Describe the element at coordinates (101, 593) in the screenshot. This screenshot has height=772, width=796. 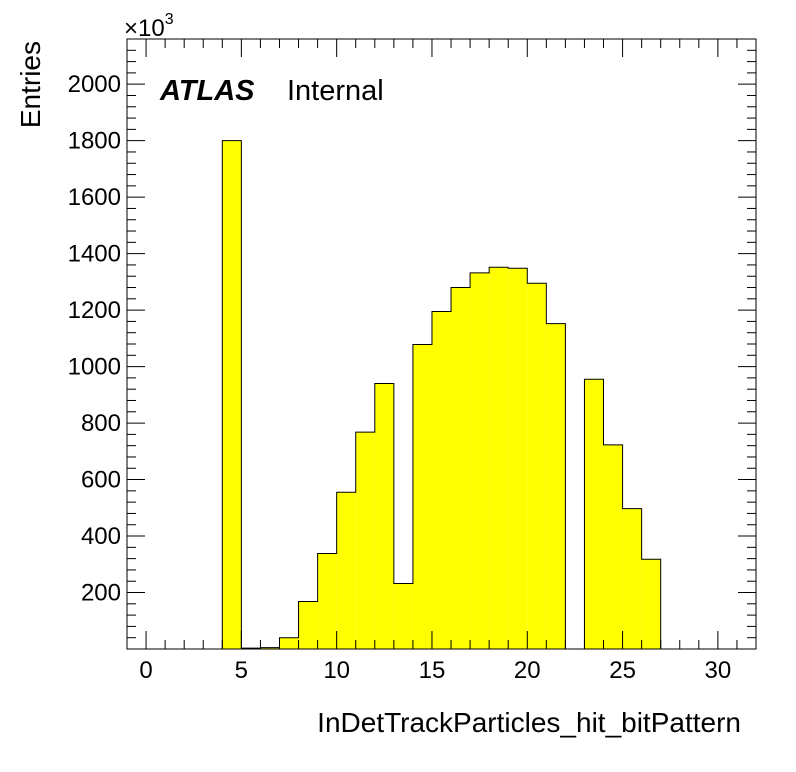
I see `y-tick-label: 200` at that location.